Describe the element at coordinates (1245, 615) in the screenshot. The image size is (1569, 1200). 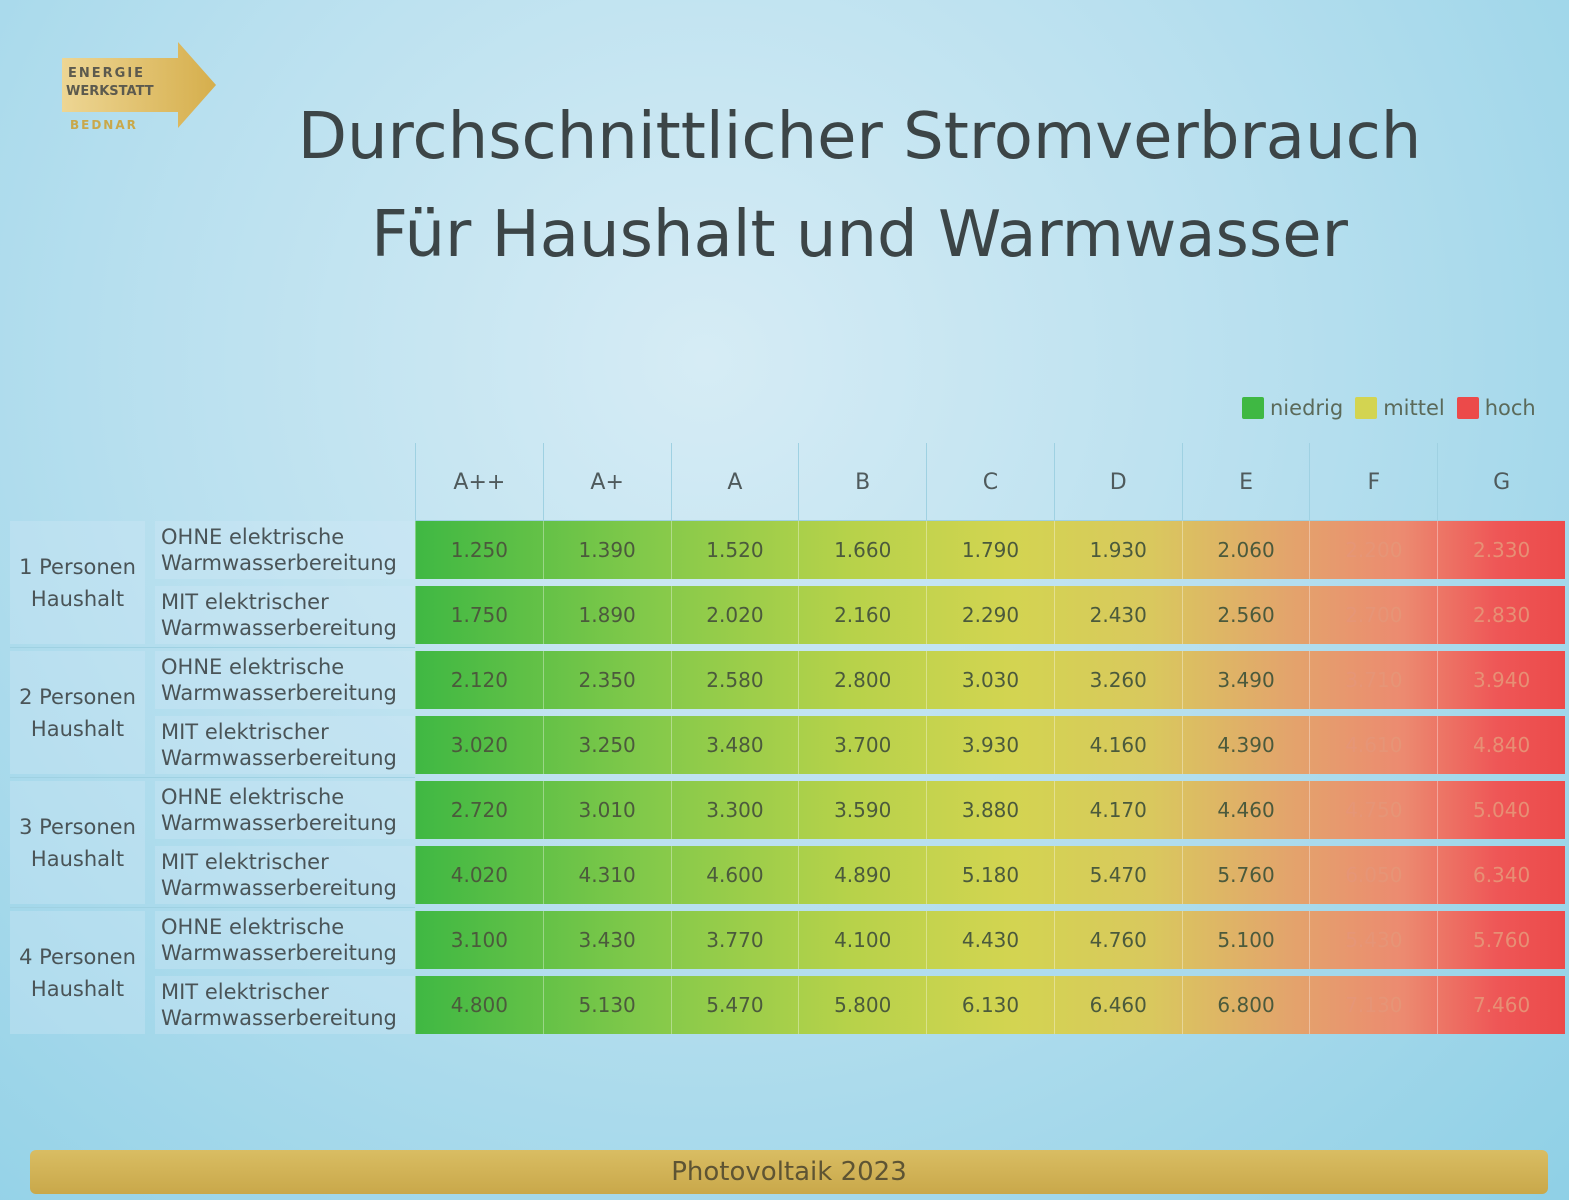
I see `table-cell: 2.560` at that location.